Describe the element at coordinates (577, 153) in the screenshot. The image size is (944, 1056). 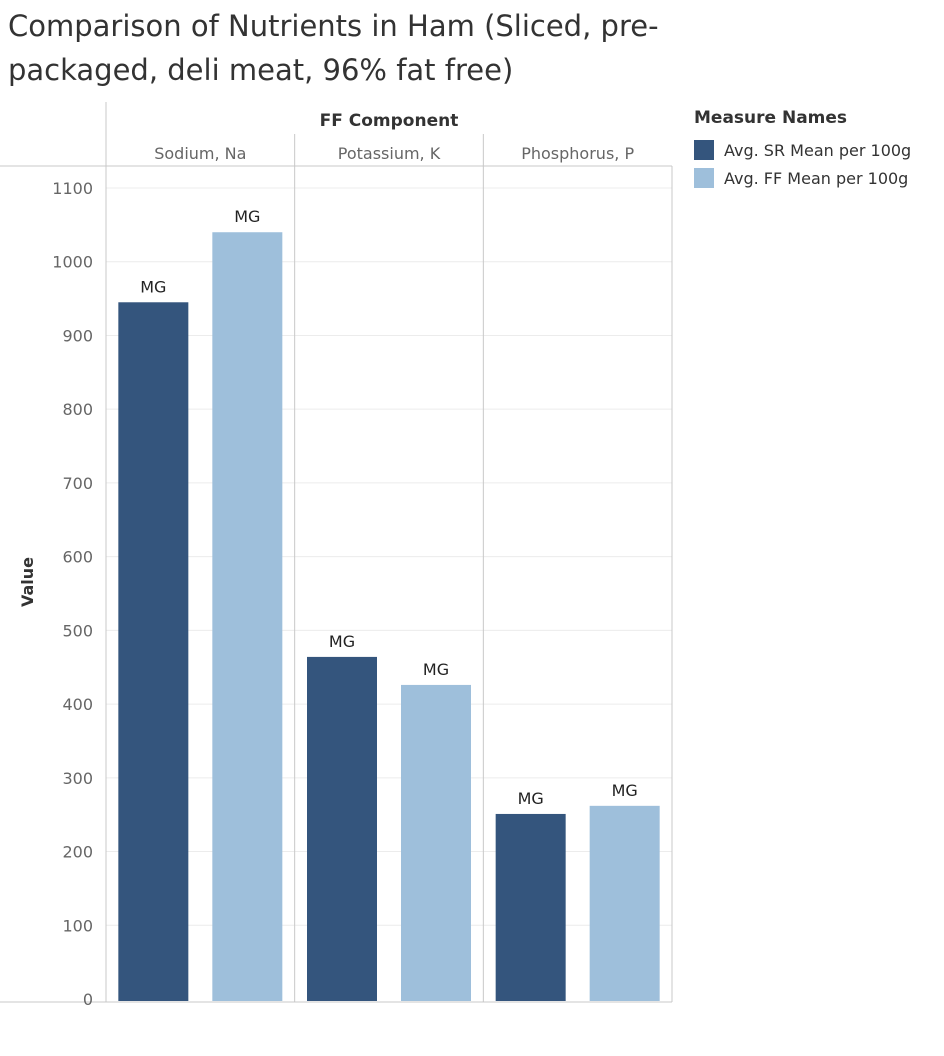
I see `category-label: Phosphorus, P` at that location.